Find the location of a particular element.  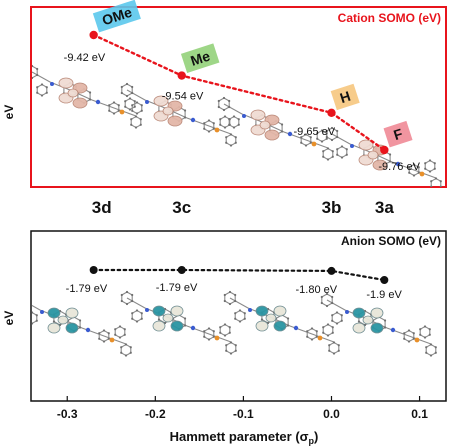

anion-value-label: -1.9 eV is located at coordinates (384, 295).